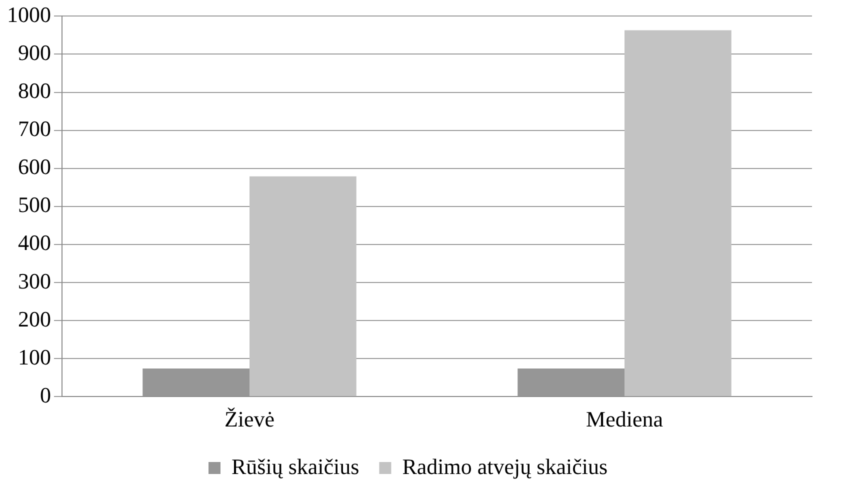 Image resolution: width=842 pixels, height=493 pixels. Describe the element at coordinates (34, 129) in the screenshot. I see `y-tick-label: 700` at that location.